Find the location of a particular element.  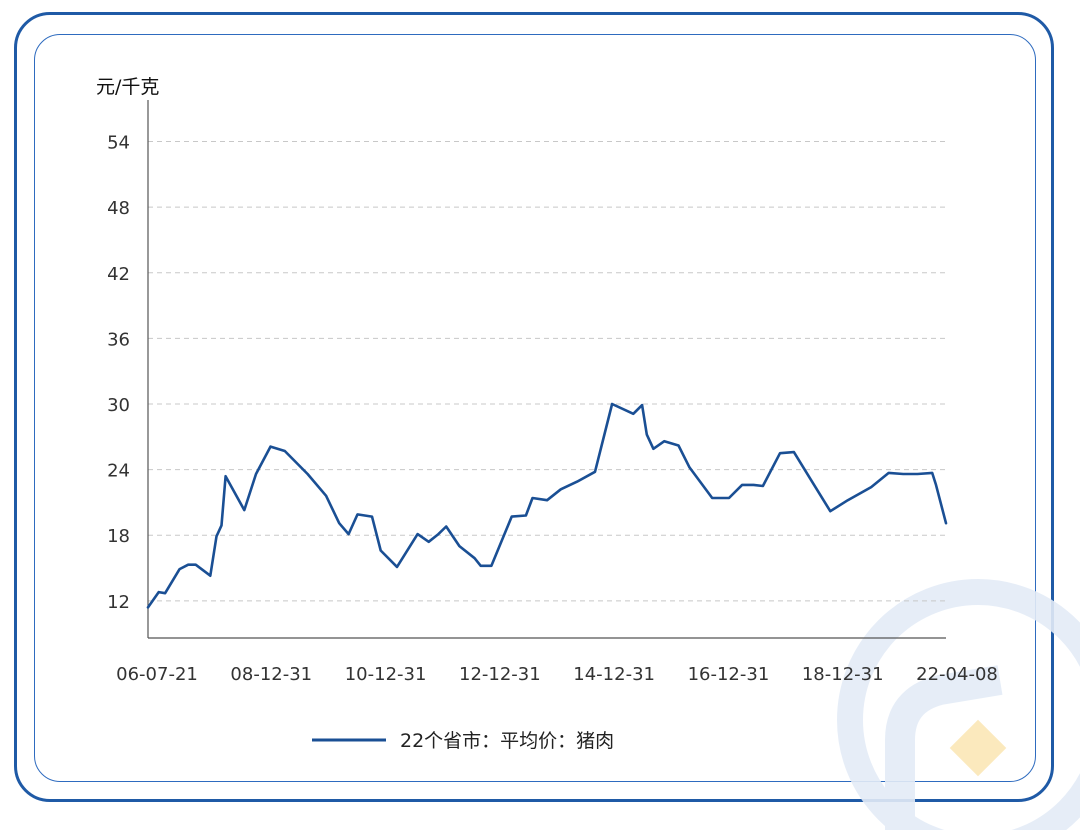

y-tick-label: 30 is located at coordinates (118, 405).